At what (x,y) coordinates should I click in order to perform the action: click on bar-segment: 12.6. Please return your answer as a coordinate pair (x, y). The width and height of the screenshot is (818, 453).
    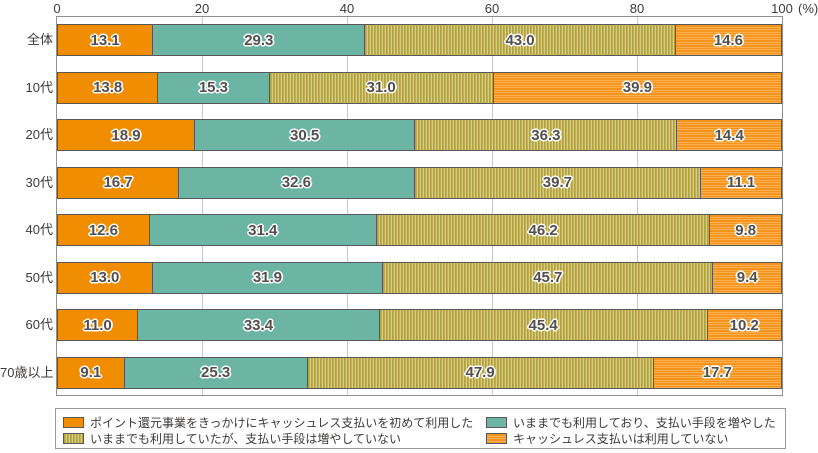
    Looking at the image, I should click on (103, 230).